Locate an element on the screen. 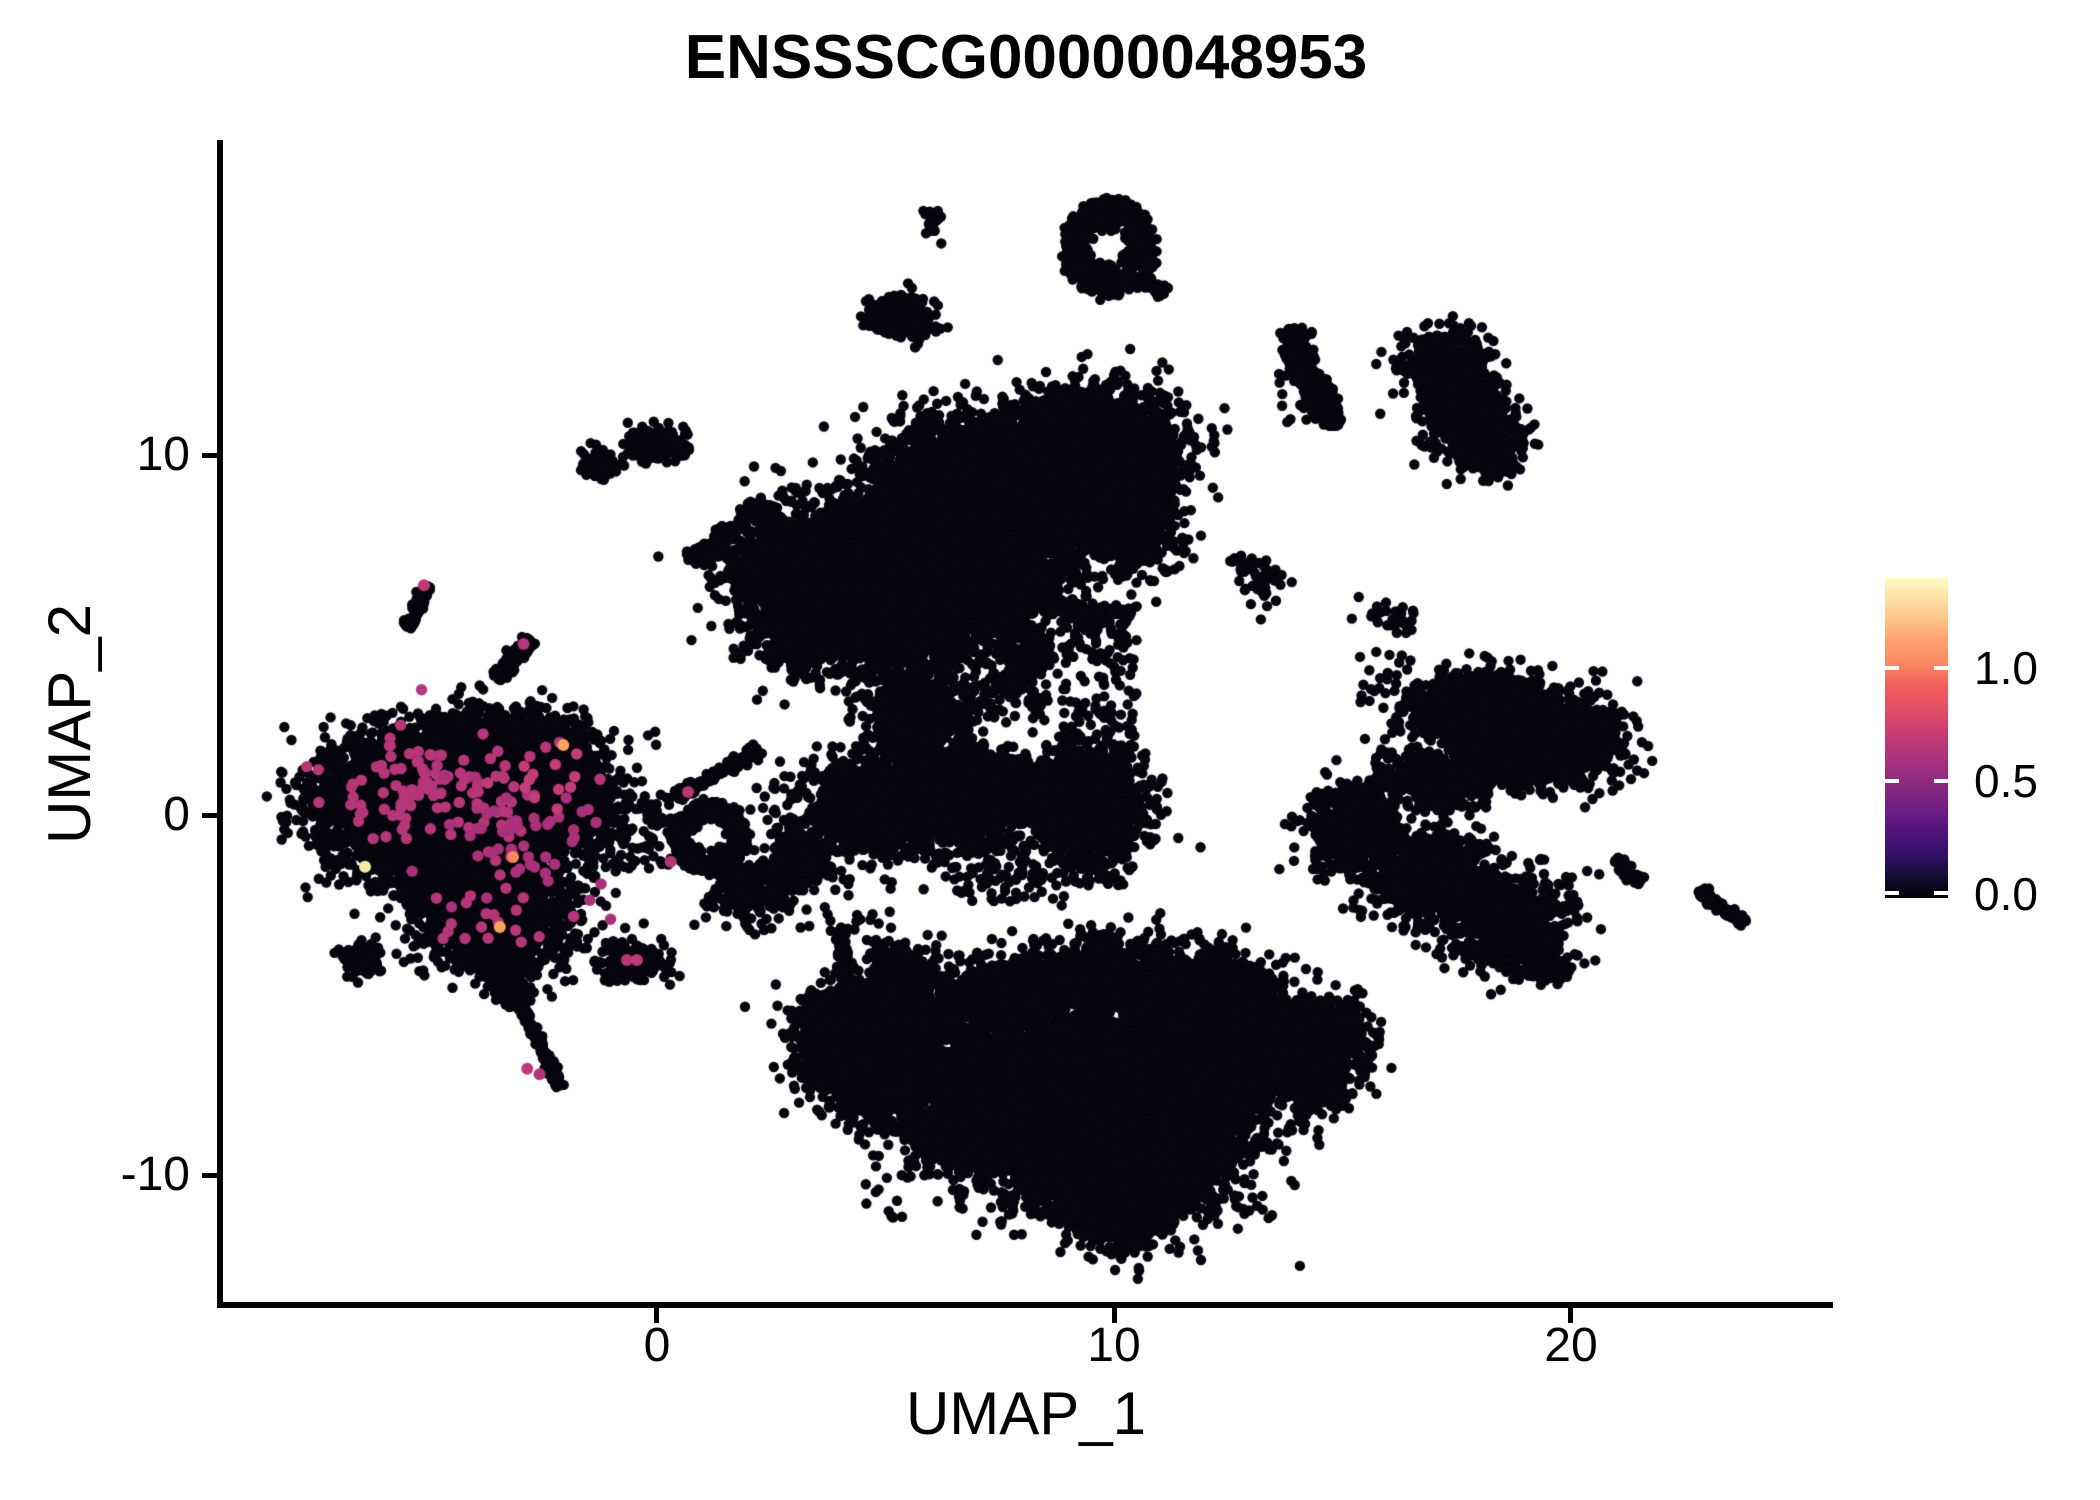 The height and width of the screenshot is (1500, 2100). y-tick-label: 10 is located at coordinates (163, 454).